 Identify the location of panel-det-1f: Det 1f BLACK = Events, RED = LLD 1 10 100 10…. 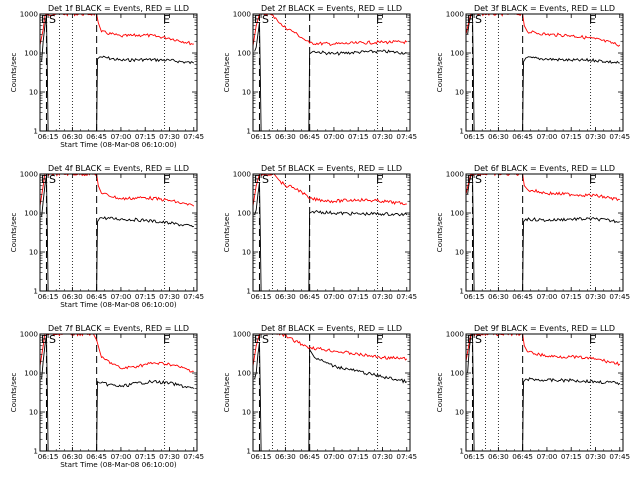
(106, 76).